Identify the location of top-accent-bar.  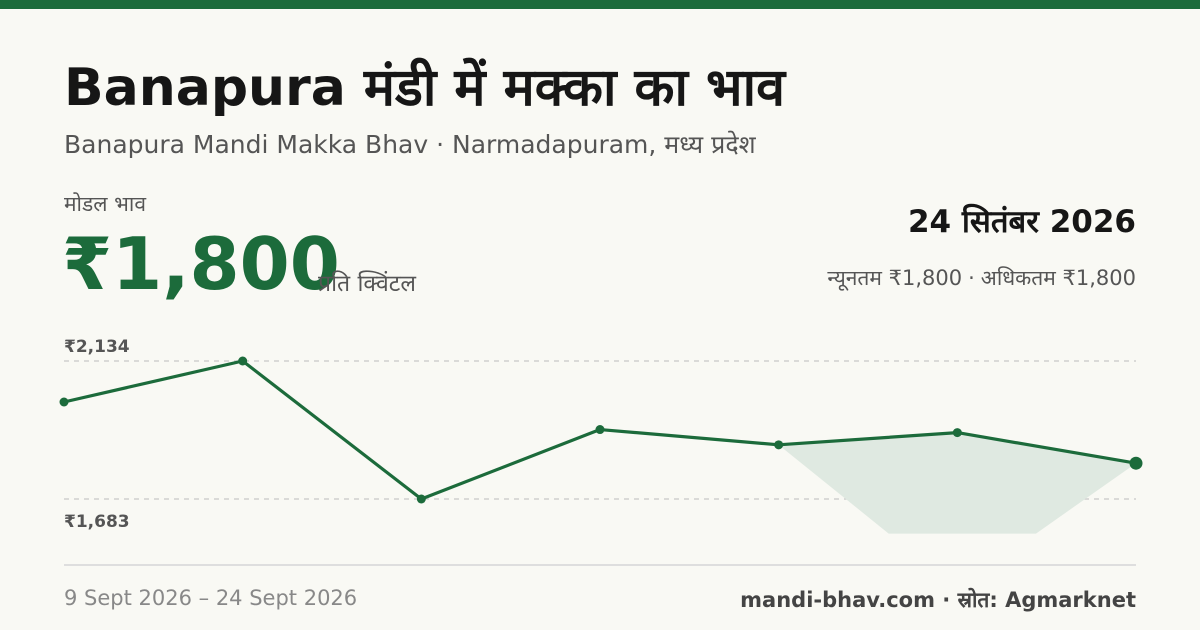
(600, 4).